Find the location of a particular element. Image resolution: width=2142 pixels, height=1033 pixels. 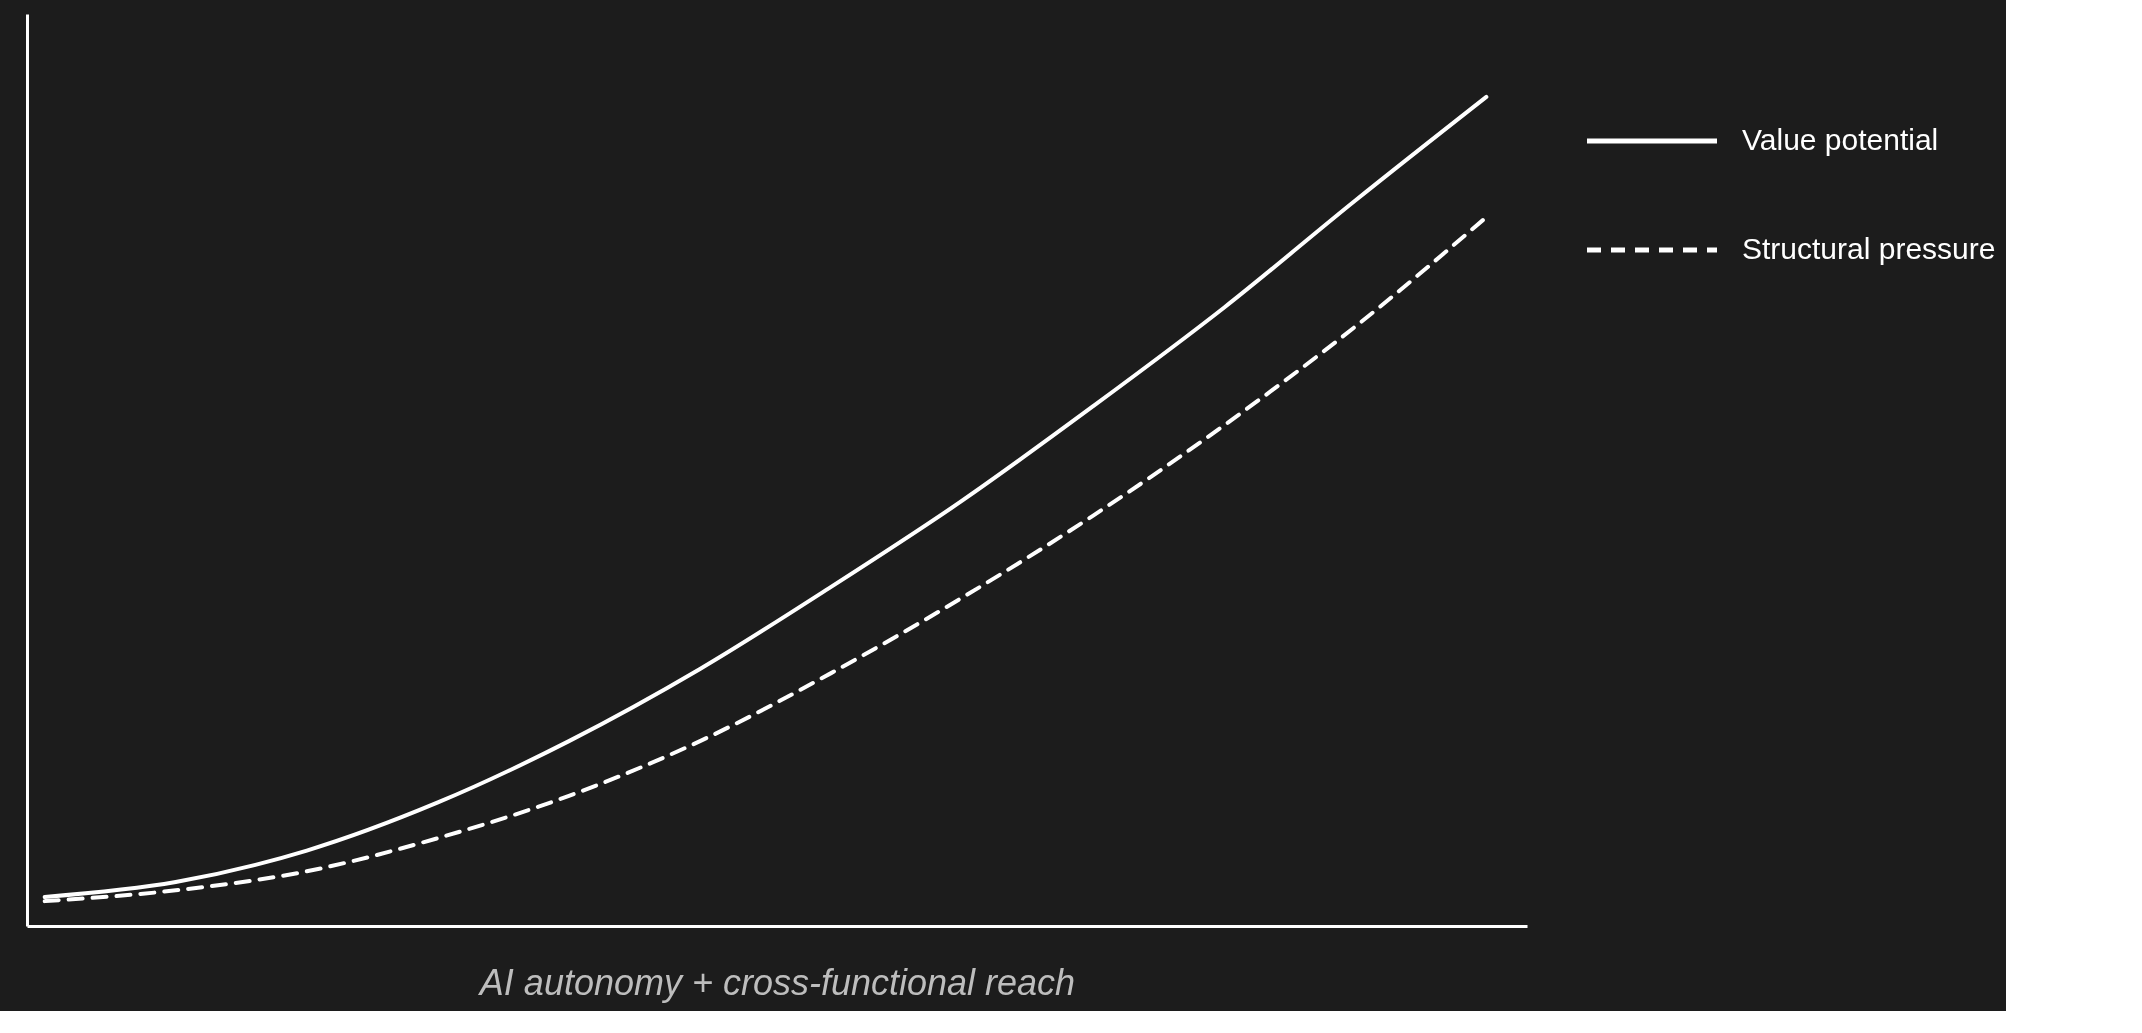

legend-label: Value potential is located at coordinates (1840, 139).